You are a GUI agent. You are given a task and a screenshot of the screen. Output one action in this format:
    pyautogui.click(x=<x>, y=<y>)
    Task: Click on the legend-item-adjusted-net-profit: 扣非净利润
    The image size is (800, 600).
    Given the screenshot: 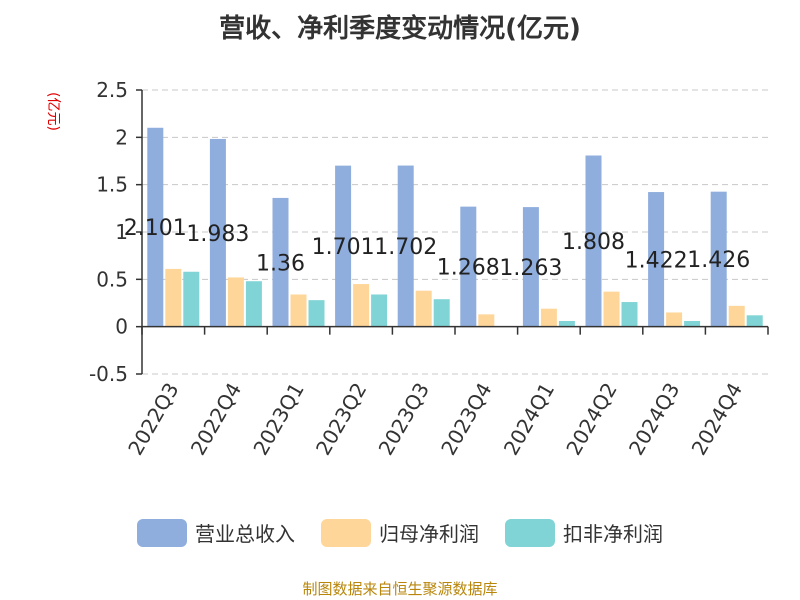 What is the action you would take?
    pyautogui.click(x=584, y=532)
    